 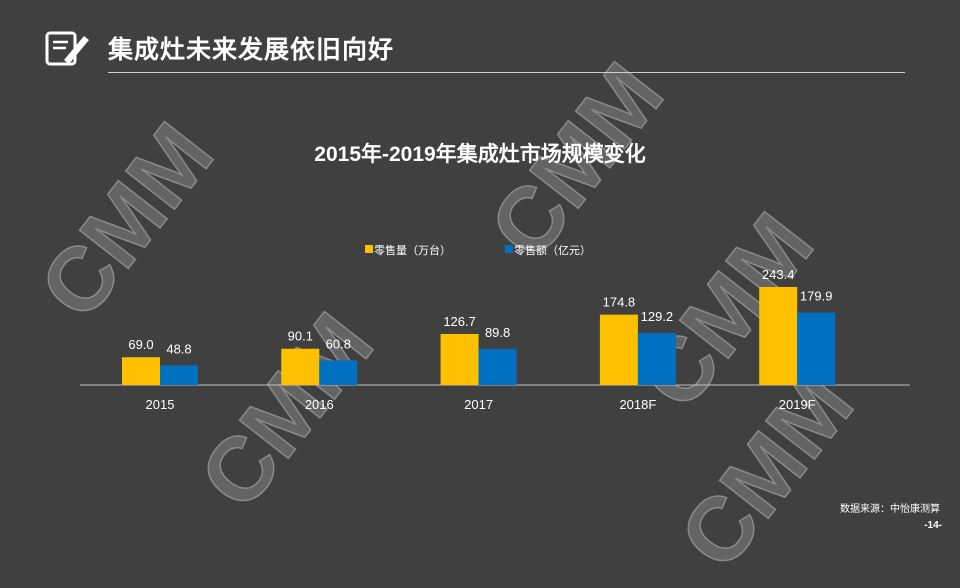 What do you see at coordinates (506, 72) in the screenshot?
I see `title-divider` at bounding box center [506, 72].